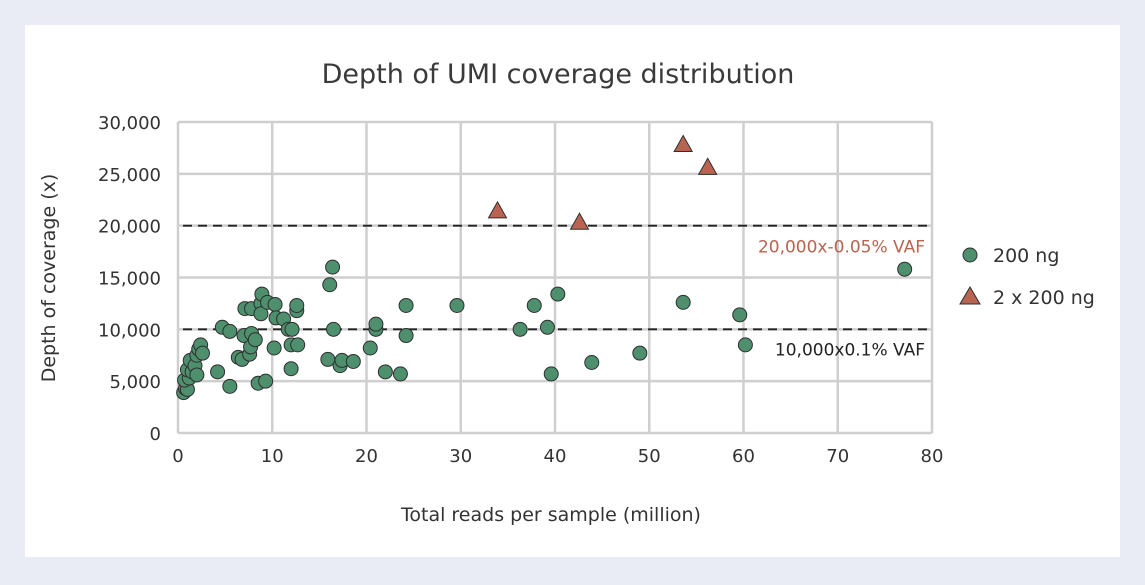 The image size is (1145, 585). What do you see at coordinates (932, 456) in the screenshot?
I see `x-tick-label: 80` at bounding box center [932, 456].